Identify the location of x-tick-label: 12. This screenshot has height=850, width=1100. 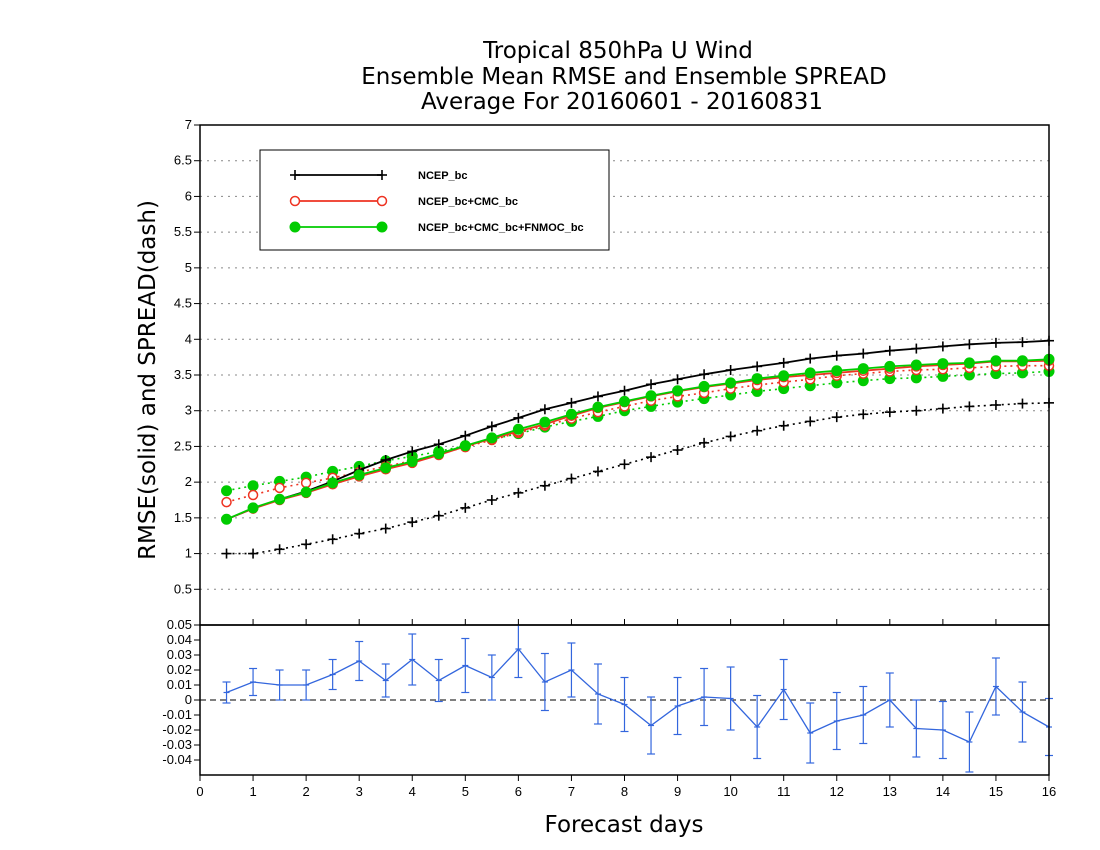
(837, 791).